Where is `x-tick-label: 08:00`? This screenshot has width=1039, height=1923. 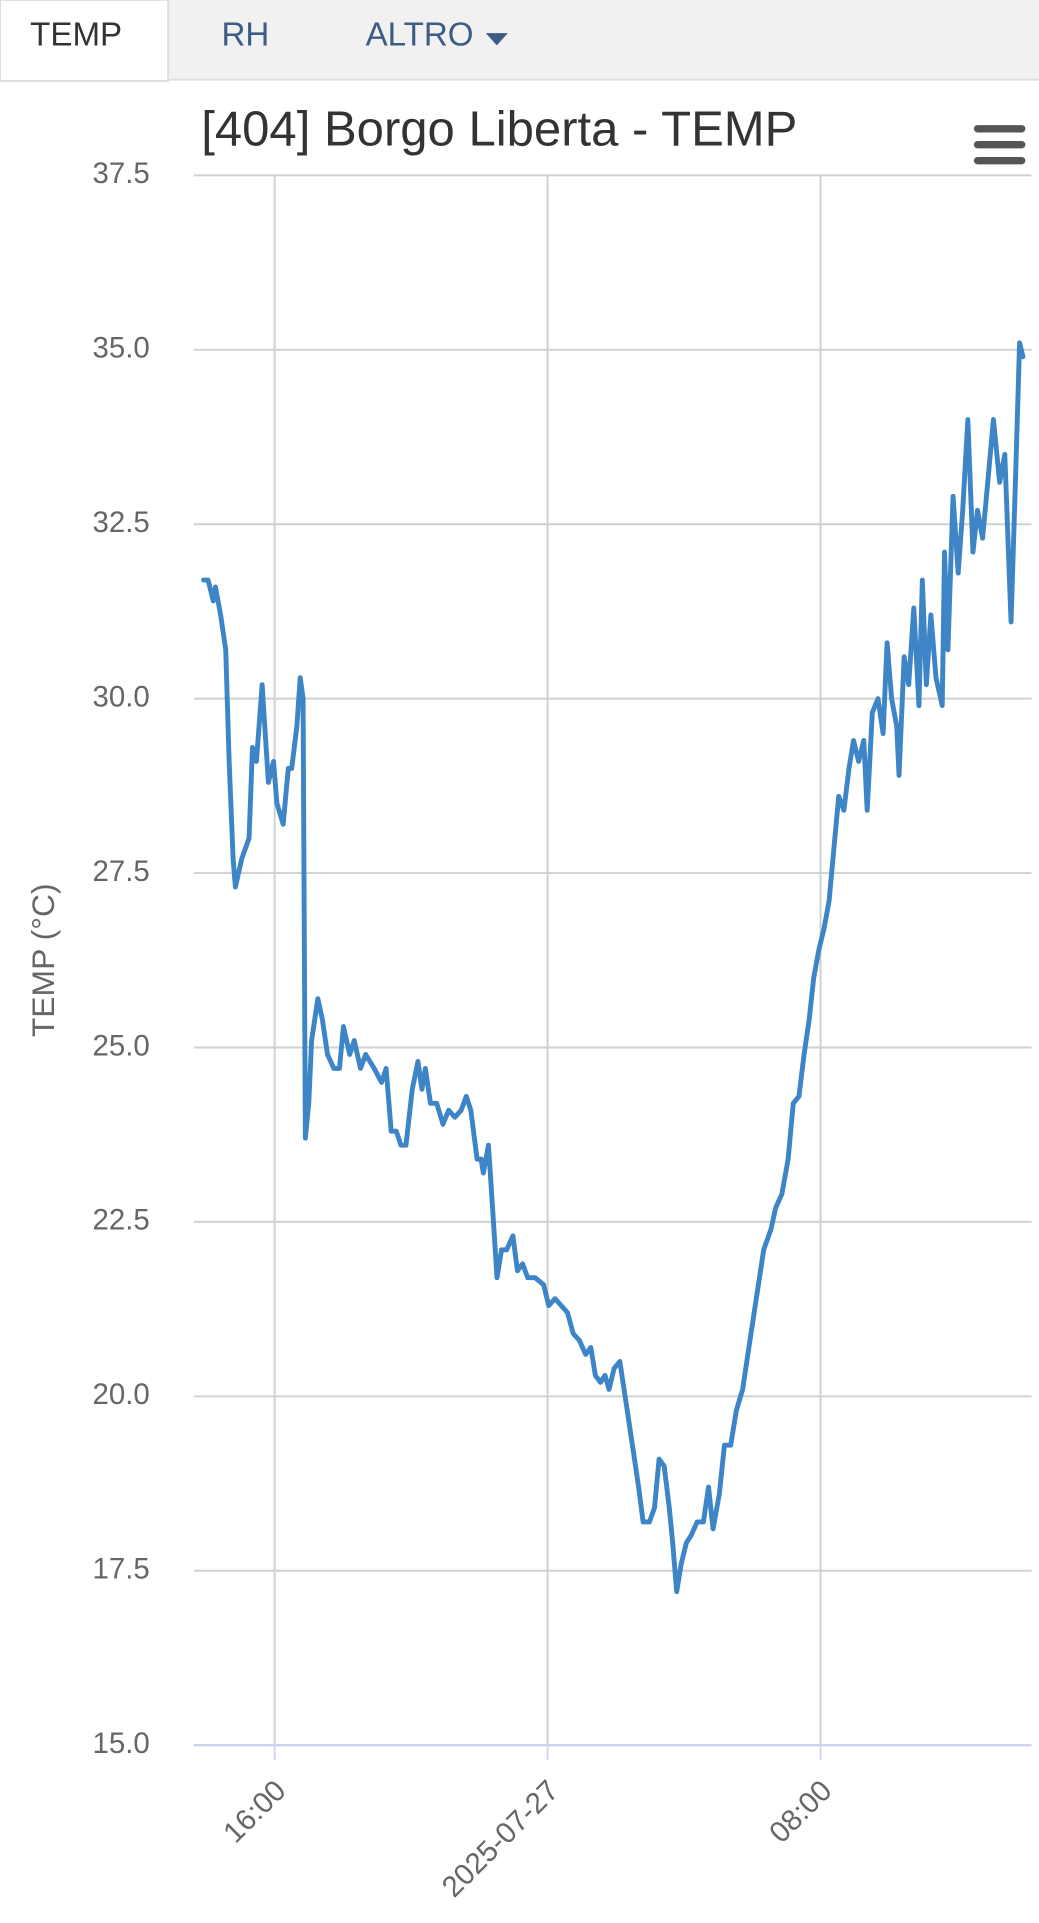
x-tick-label: 08:00 is located at coordinates (800, 1811).